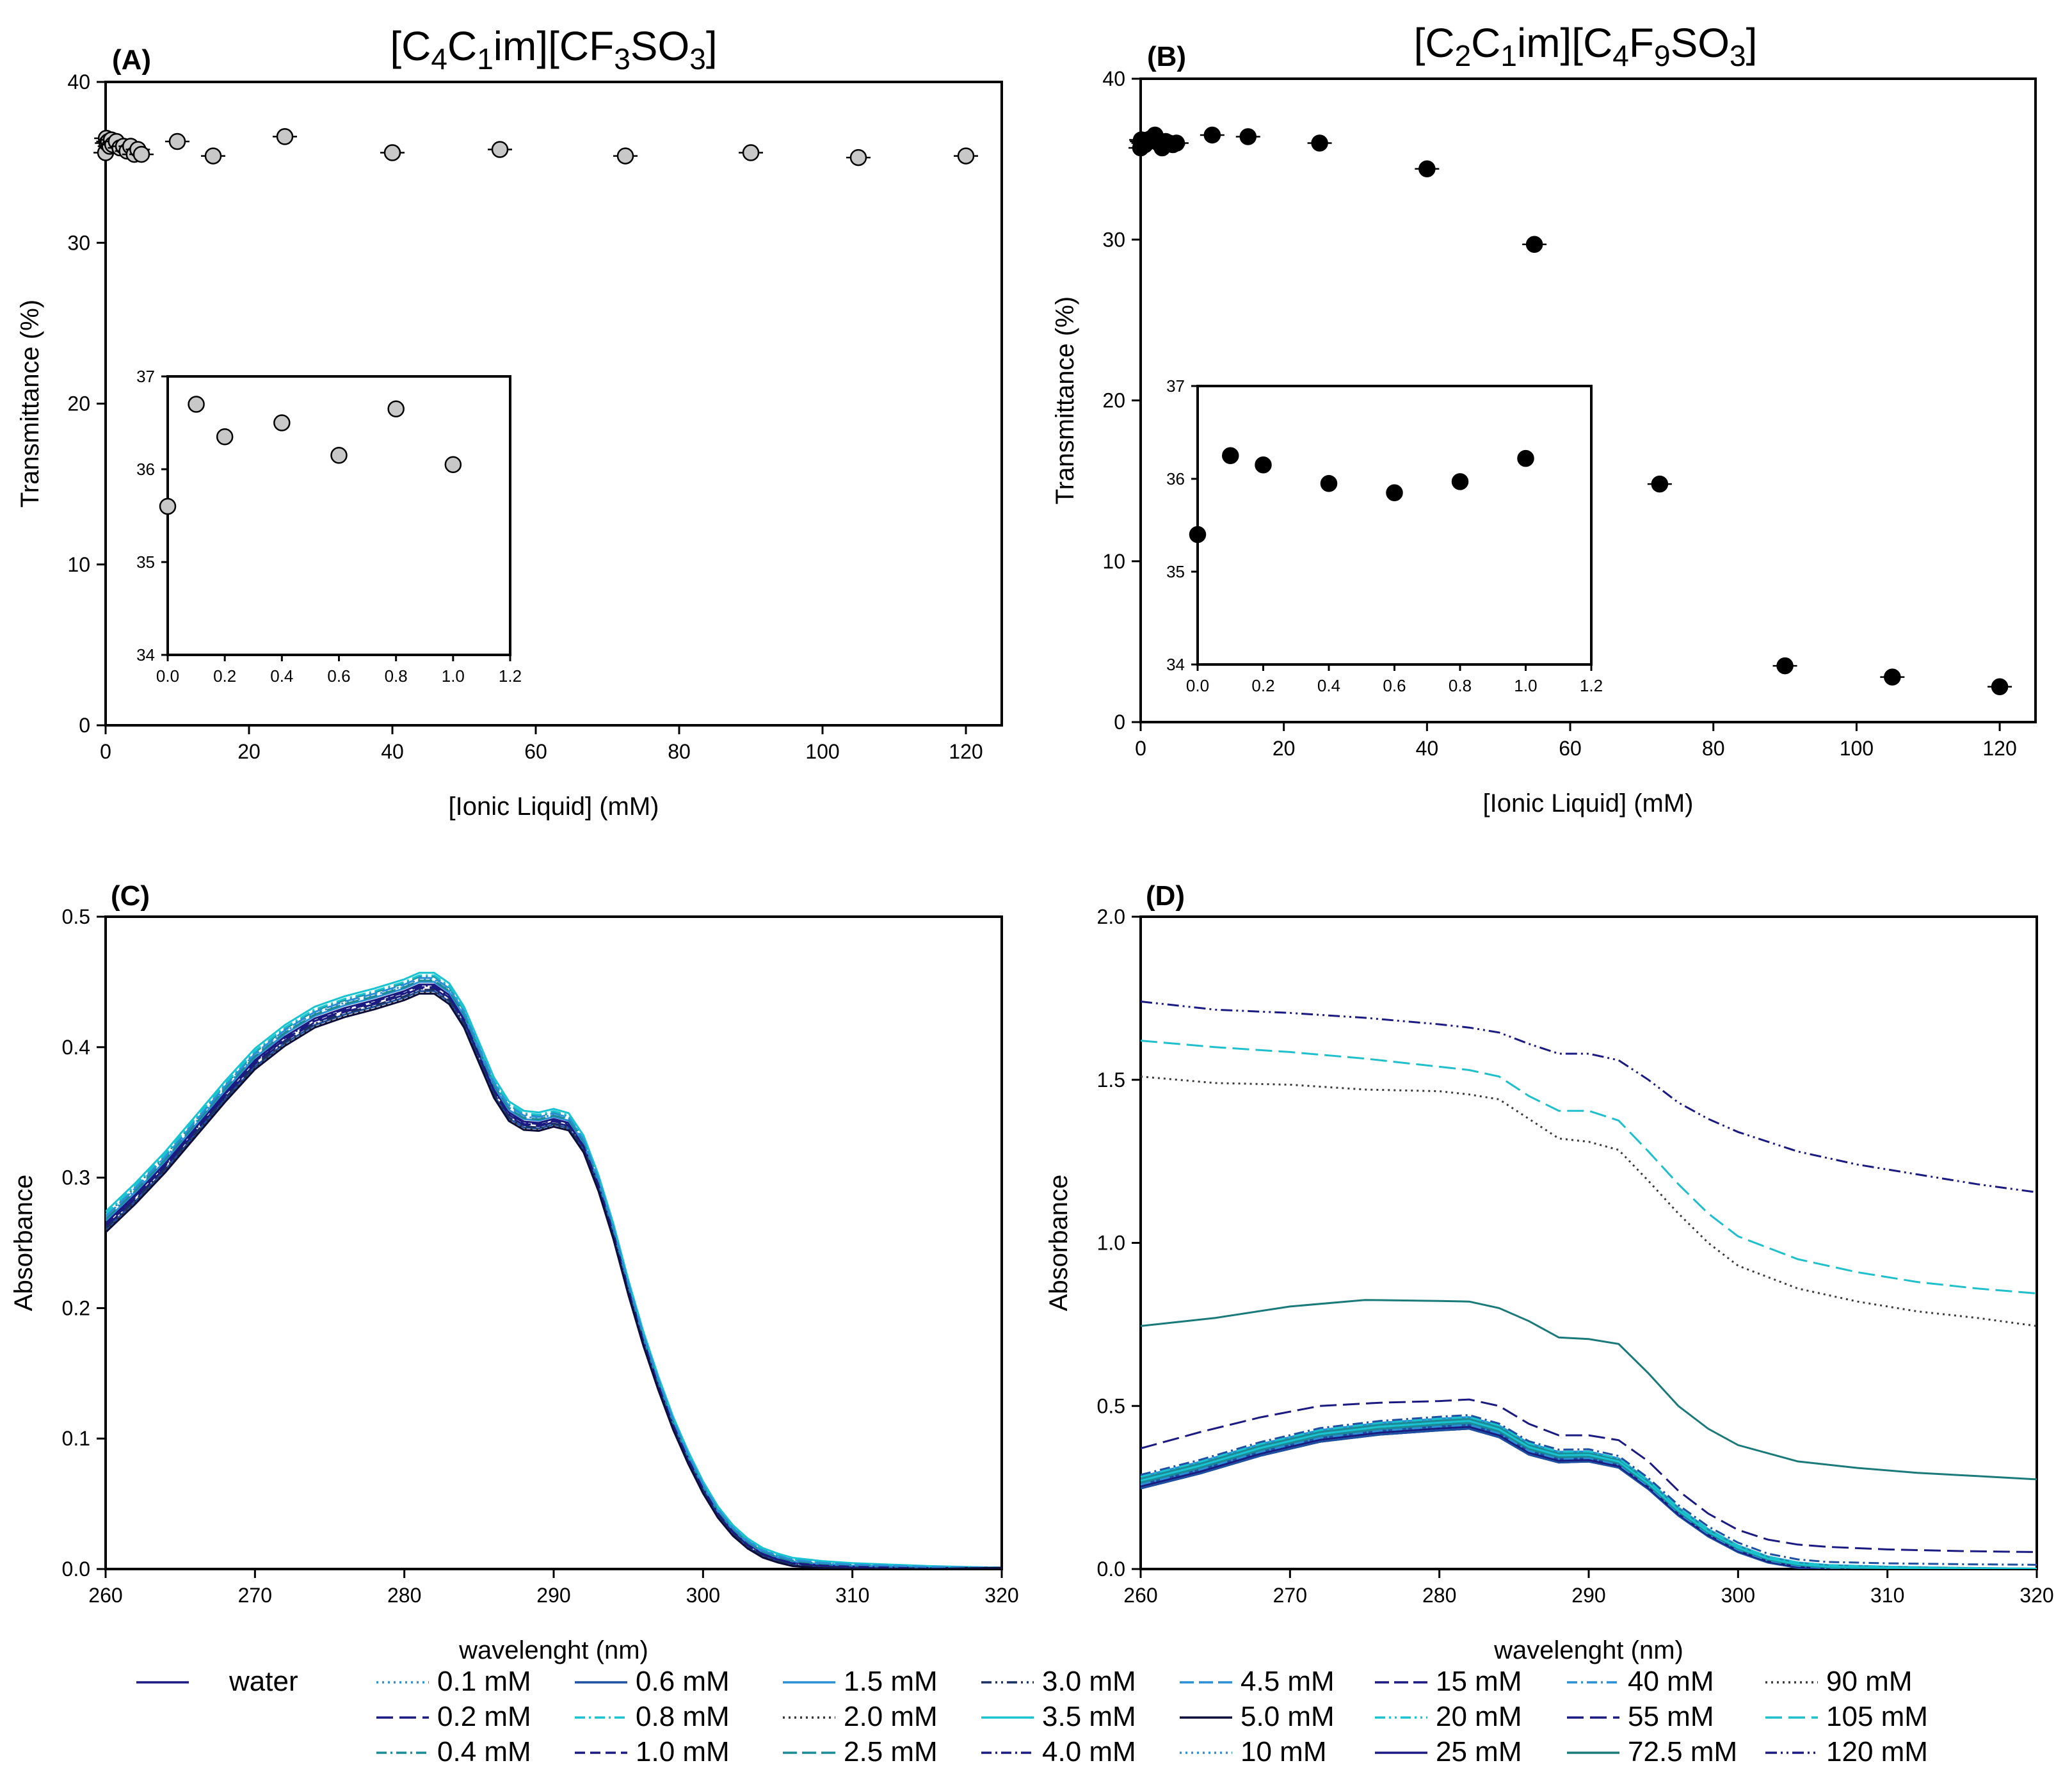 This screenshot has height=1779, width=2072. Describe the element at coordinates (1284, 748) in the screenshot. I see `main-x-tick-label: 20` at that location.